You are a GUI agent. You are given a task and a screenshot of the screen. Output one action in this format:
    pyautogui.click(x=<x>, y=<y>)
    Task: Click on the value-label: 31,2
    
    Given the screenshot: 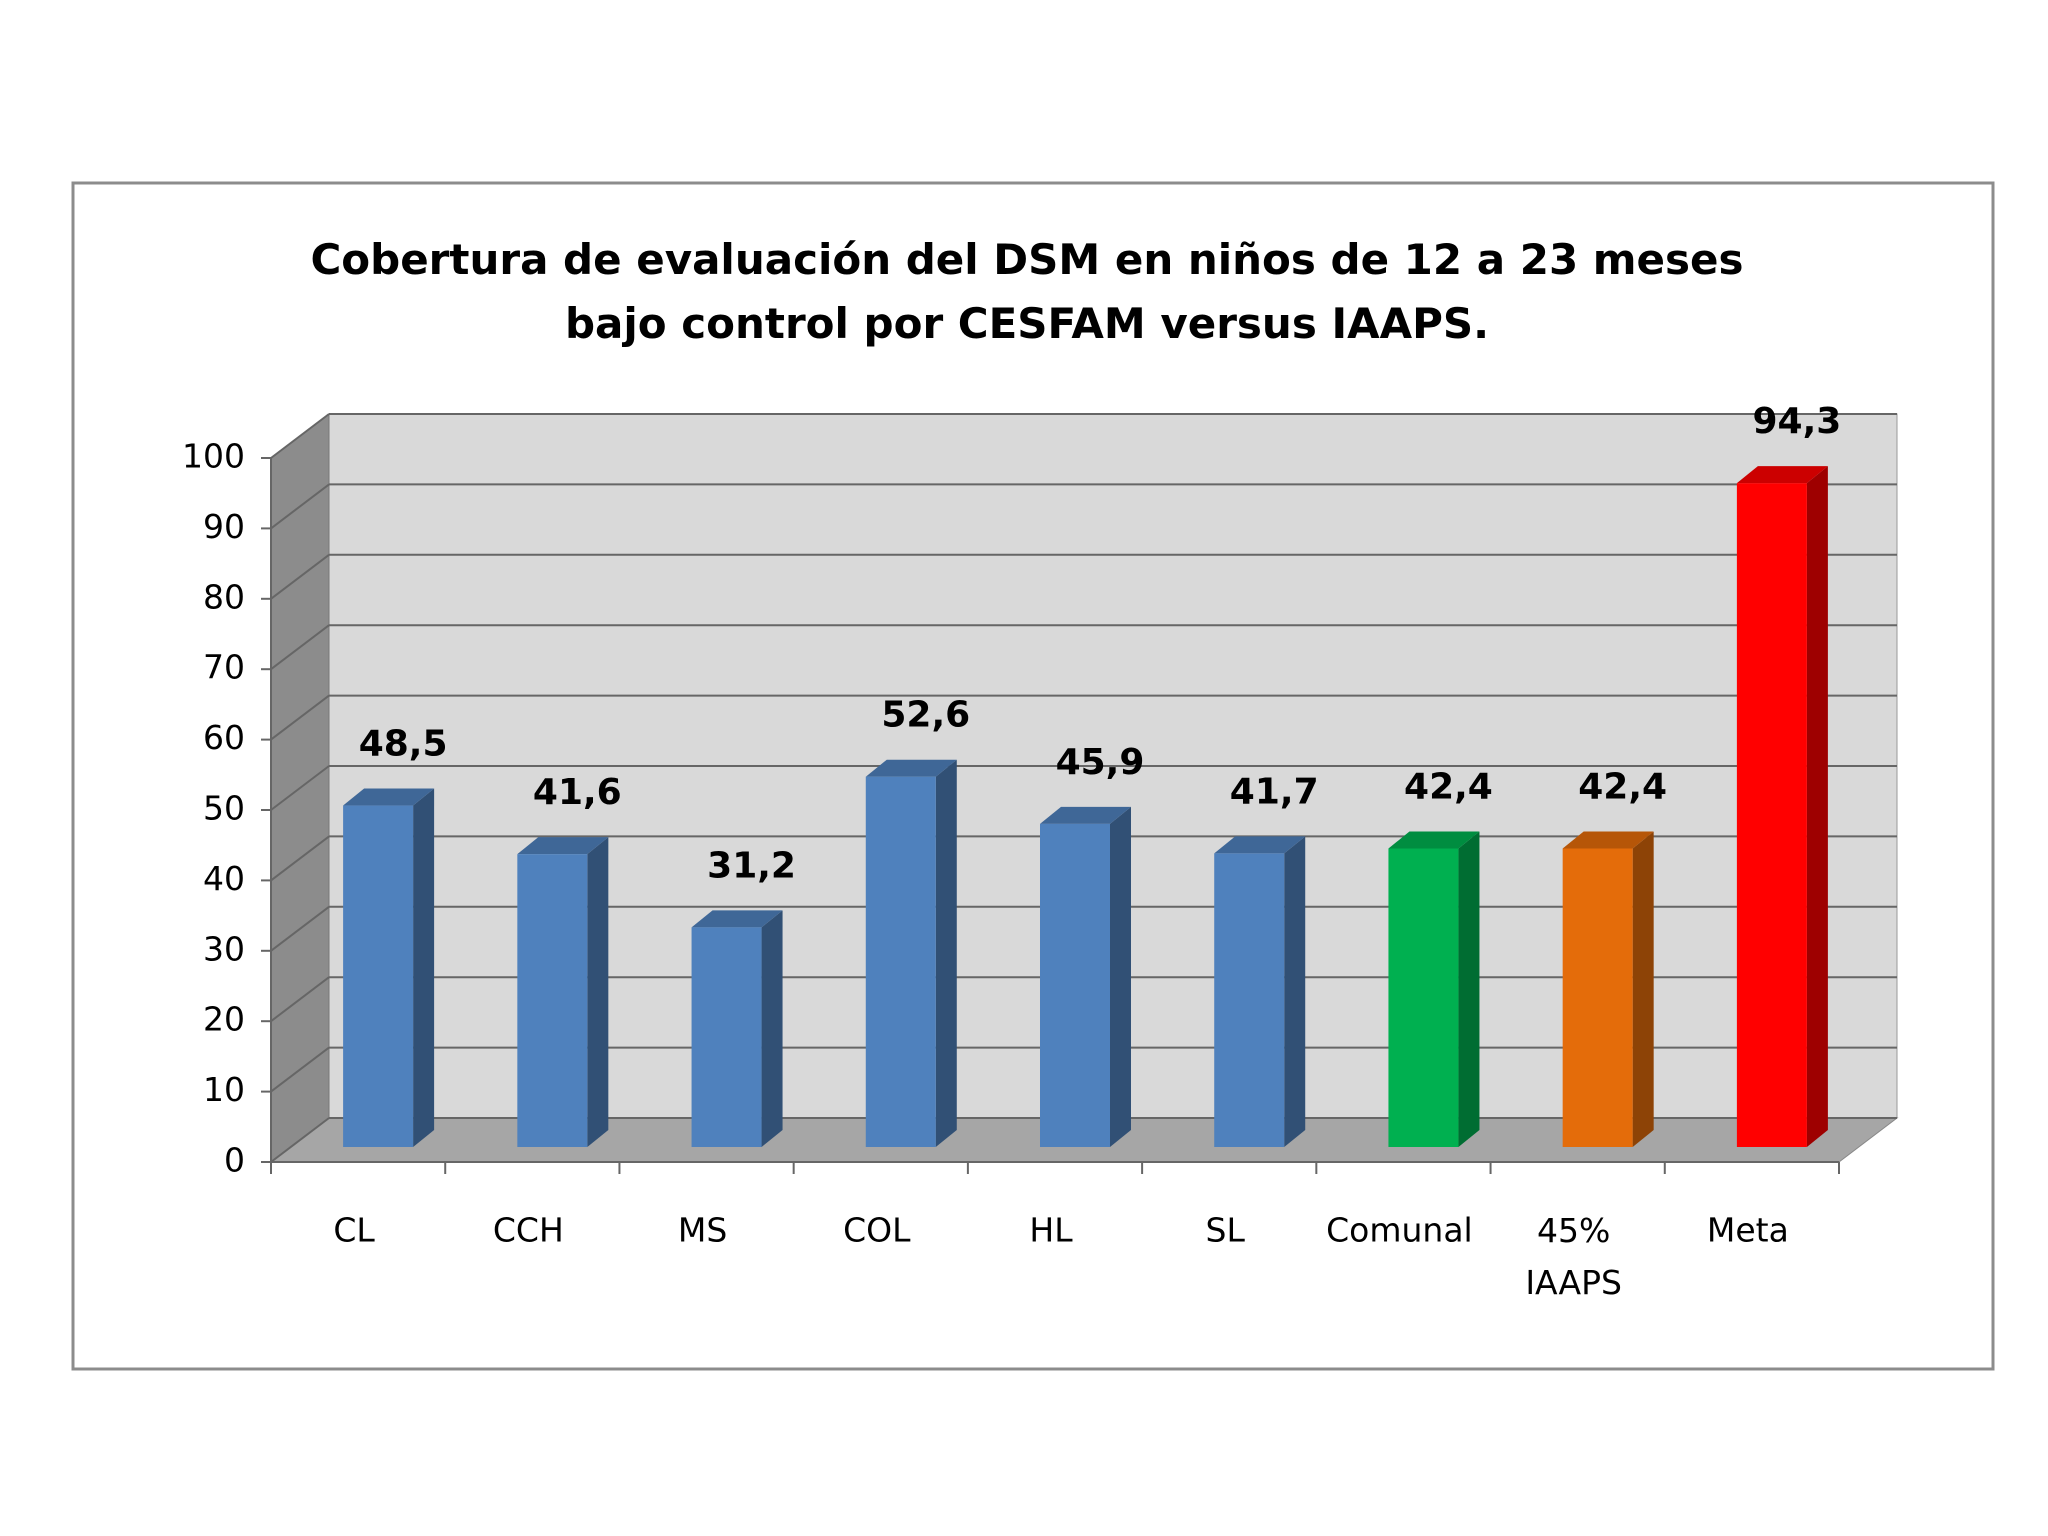 What is the action you would take?
    pyautogui.click(x=751, y=865)
    